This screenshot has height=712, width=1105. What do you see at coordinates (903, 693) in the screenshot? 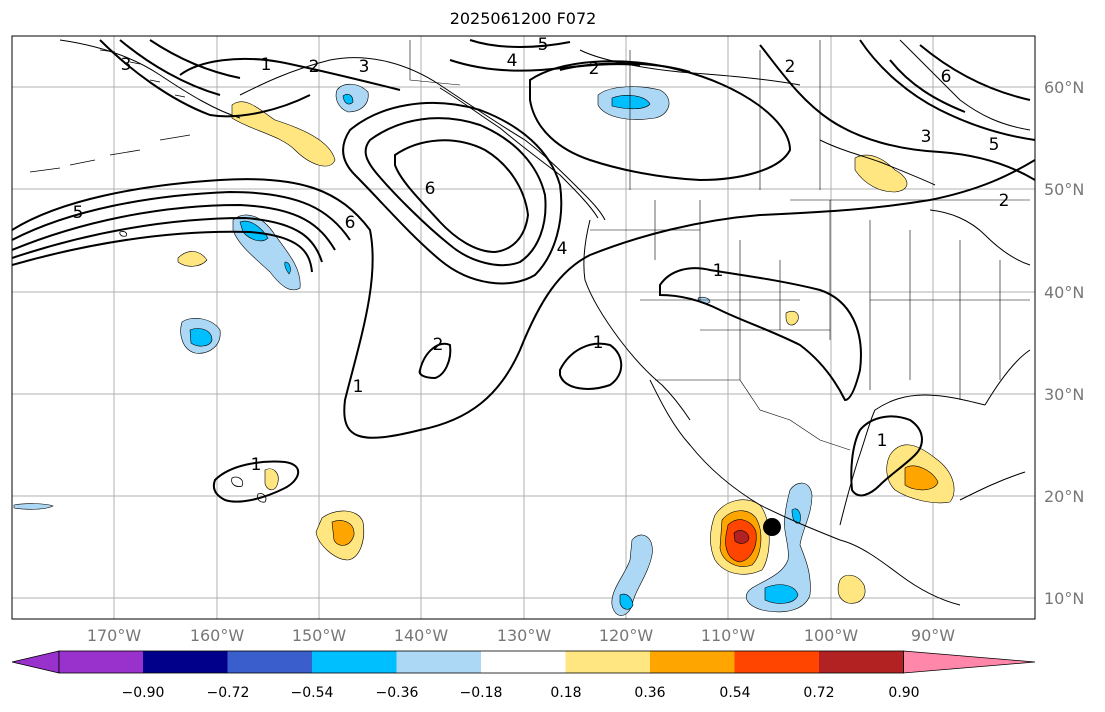
I see `colorbar-tick-label: 0.90` at bounding box center [903, 693].